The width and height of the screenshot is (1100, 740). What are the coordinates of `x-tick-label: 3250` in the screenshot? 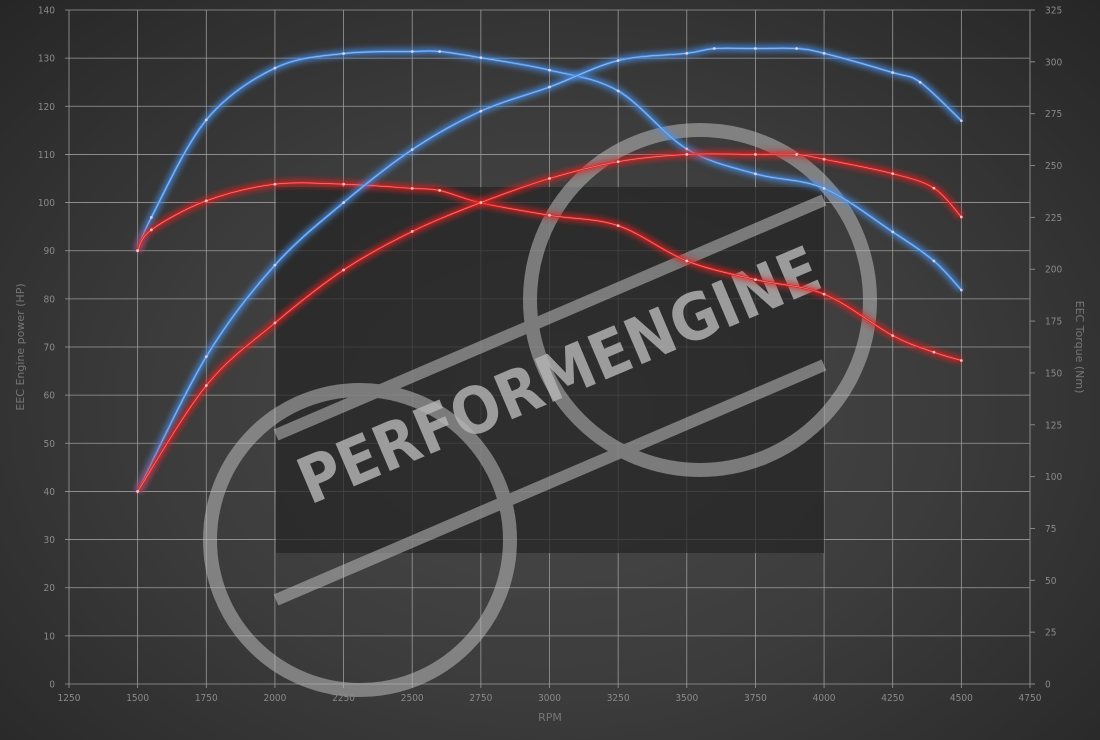 It's located at (618, 698).